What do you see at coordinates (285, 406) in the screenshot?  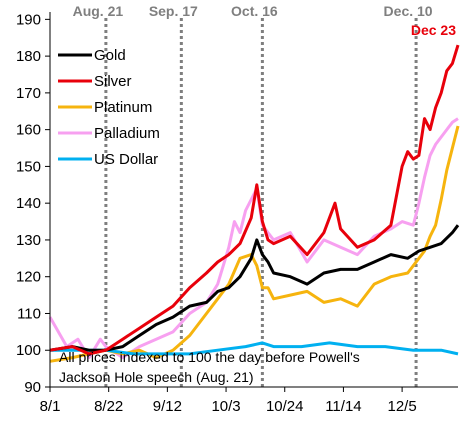 I see `x-tick-label: 10/24` at bounding box center [285, 406].